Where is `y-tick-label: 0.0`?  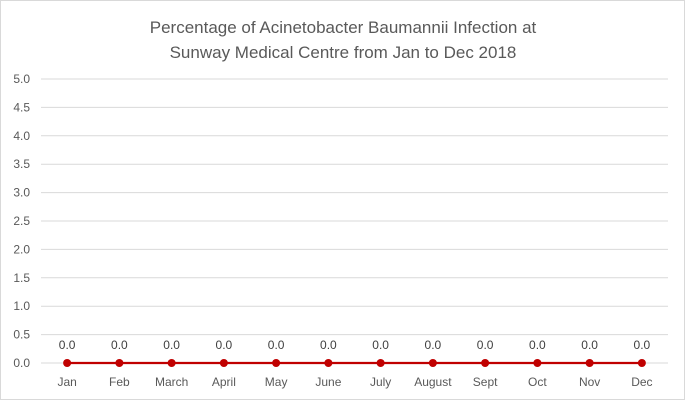
y-tick-label: 0.0 is located at coordinates (21, 363).